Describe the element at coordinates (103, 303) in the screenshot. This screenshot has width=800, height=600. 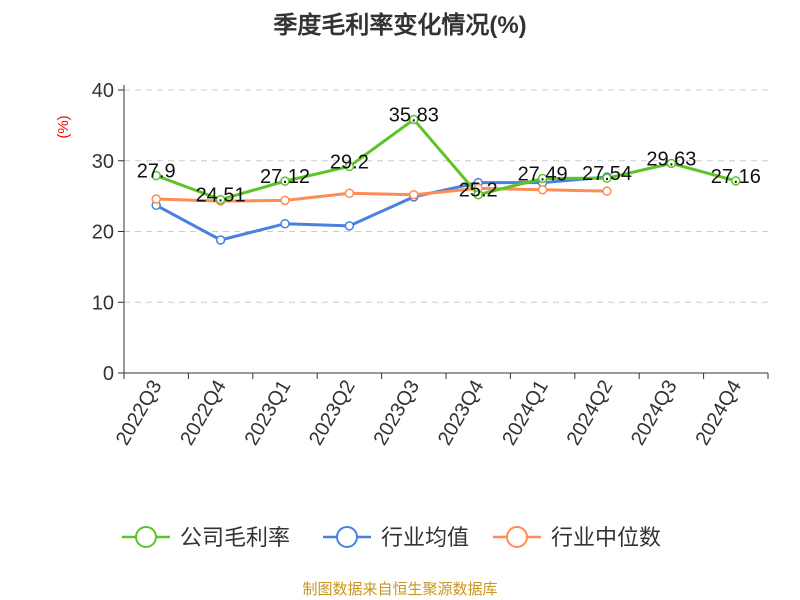
I see `y-tick-label: 10` at that location.